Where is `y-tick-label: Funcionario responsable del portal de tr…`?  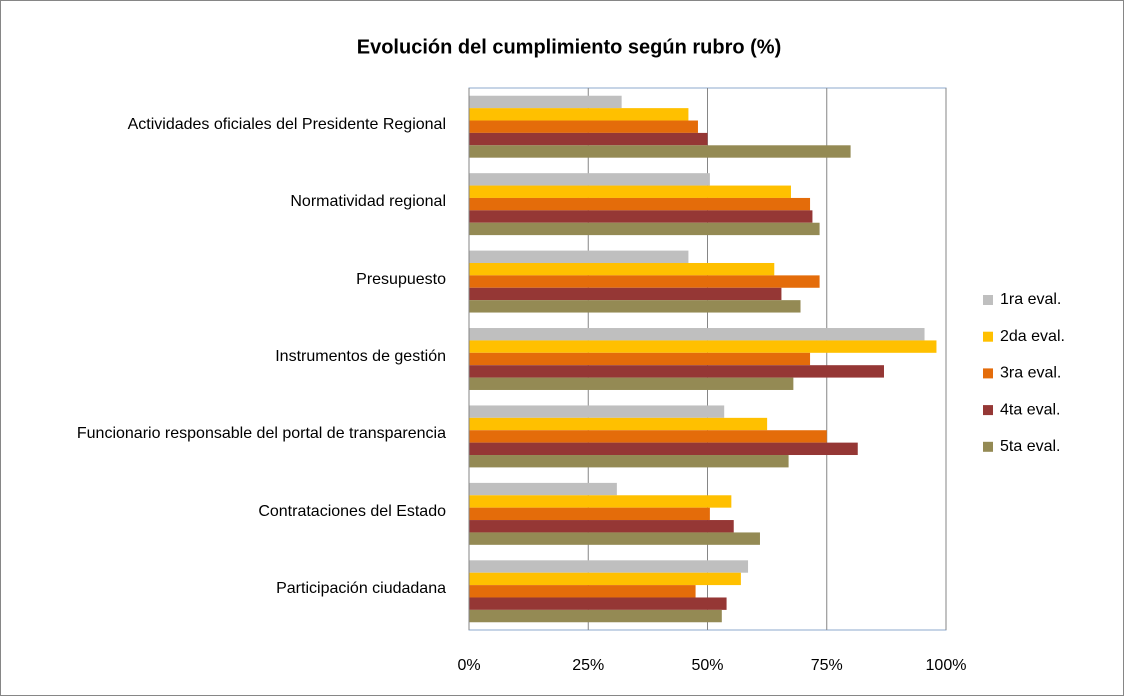 y-tick-label: Funcionario responsable del portal de tr… is located at coordinates (261, 434).